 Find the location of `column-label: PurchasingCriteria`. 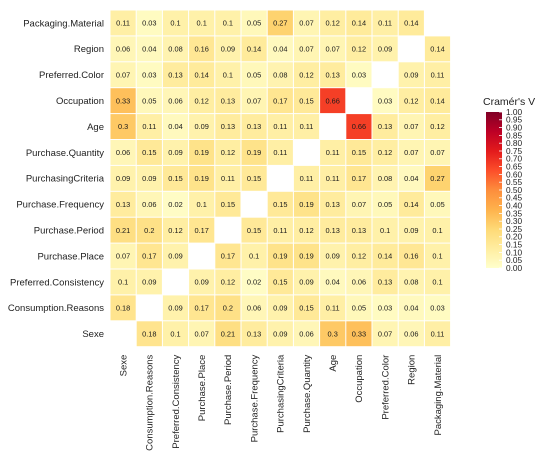

column-label: PurchasingCriteria is located at coordinates (281, 393).